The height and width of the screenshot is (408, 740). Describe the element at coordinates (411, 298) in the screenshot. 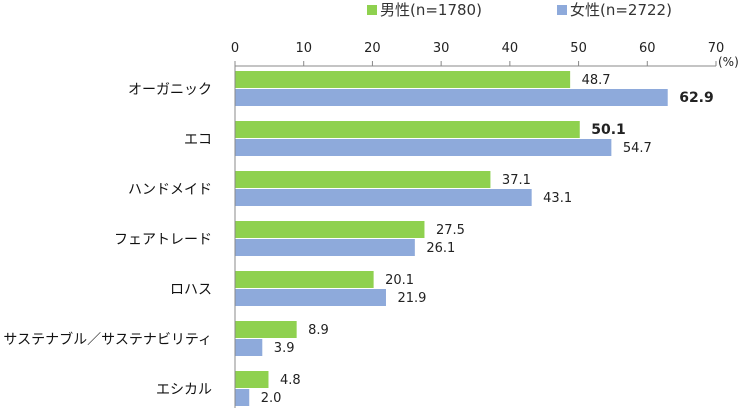

I see `data-label: 21.9` at that location.